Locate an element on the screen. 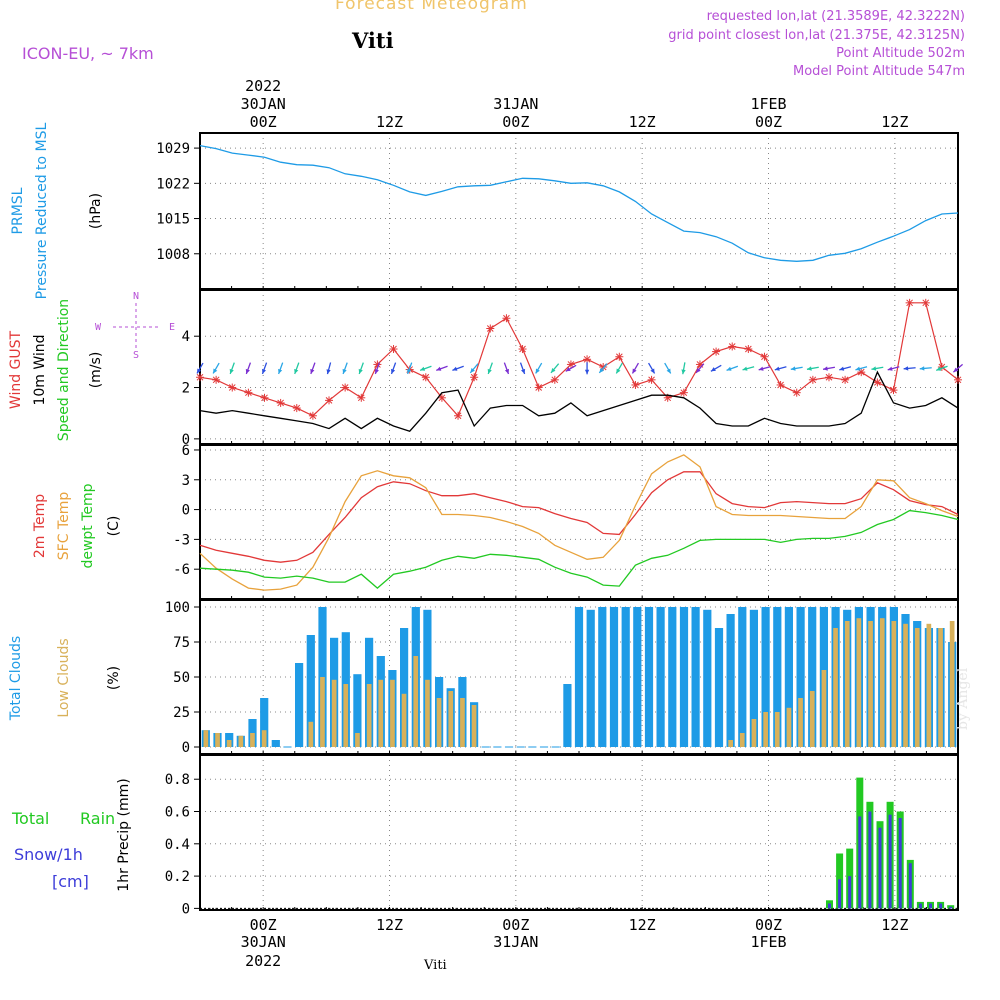 The height and width of the screenshot is (1000, 1000). compass-north: N is located at coordinates (136, 296).